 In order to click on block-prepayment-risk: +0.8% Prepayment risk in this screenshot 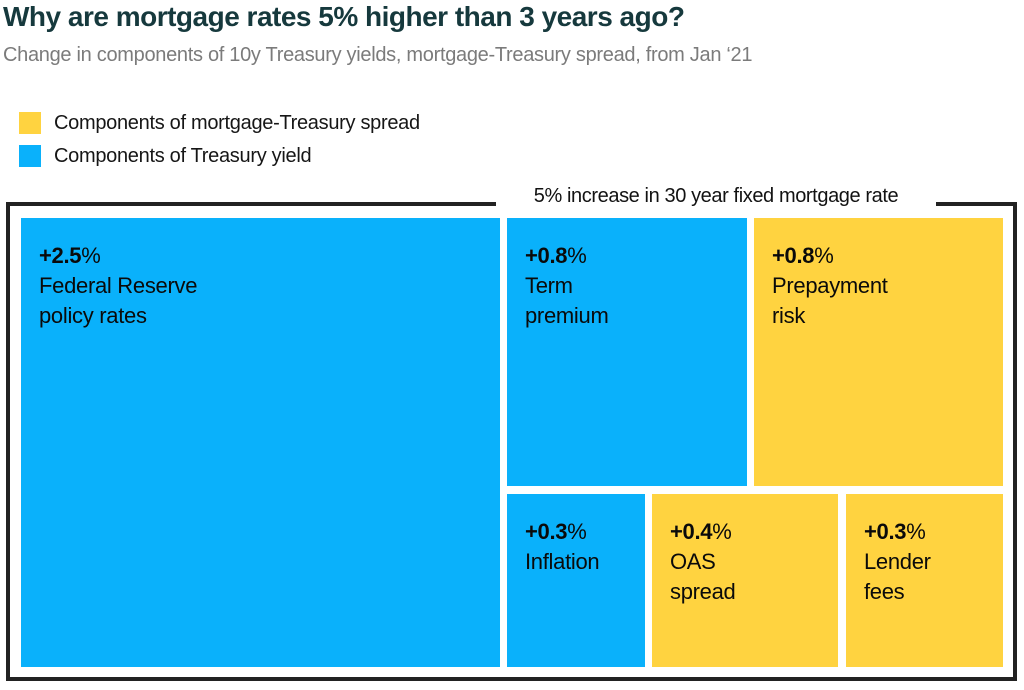, I will do `click(878, 352)`.